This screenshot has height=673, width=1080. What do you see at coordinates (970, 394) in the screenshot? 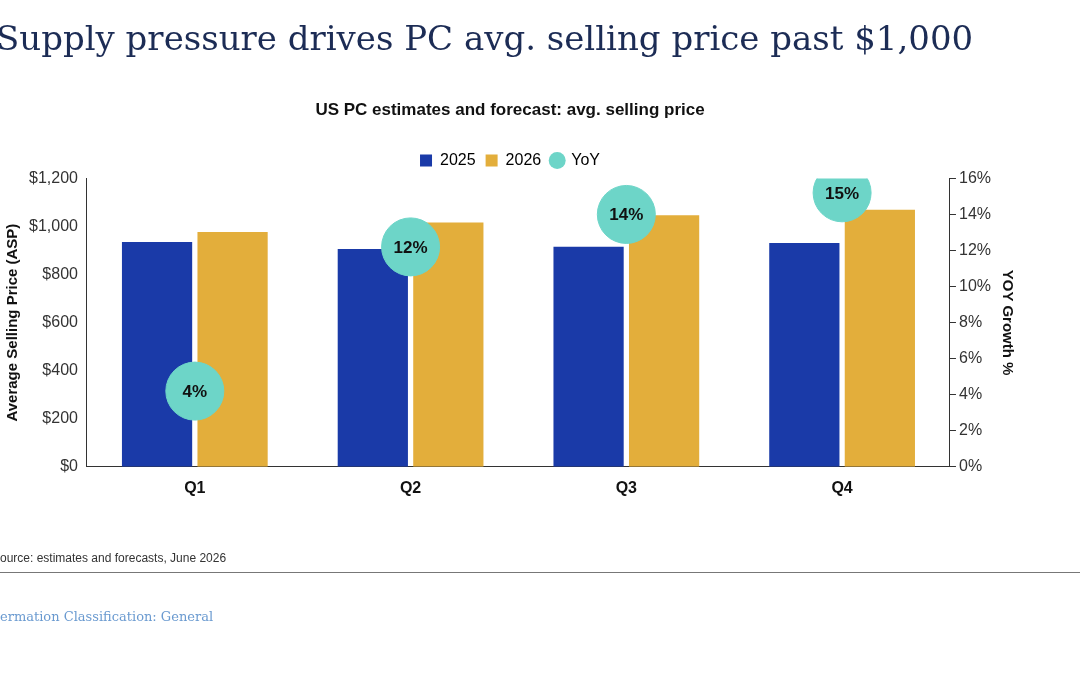
I see `y2-tick-label: 4%` at bounding box center [970, 394].